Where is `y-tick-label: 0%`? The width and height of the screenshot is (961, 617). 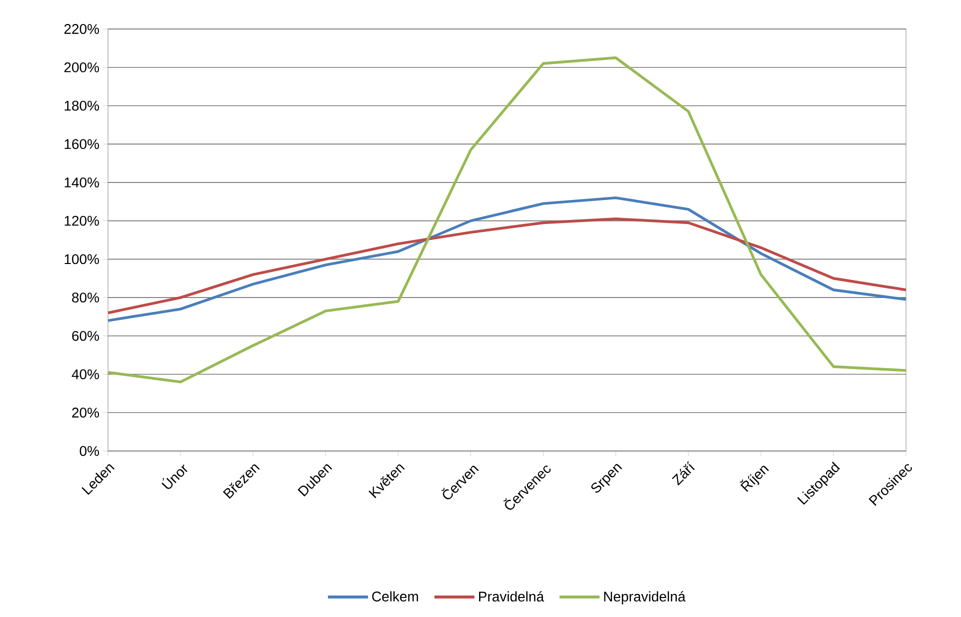
y-tick-label: 0% is located at coordinates (89, 451).